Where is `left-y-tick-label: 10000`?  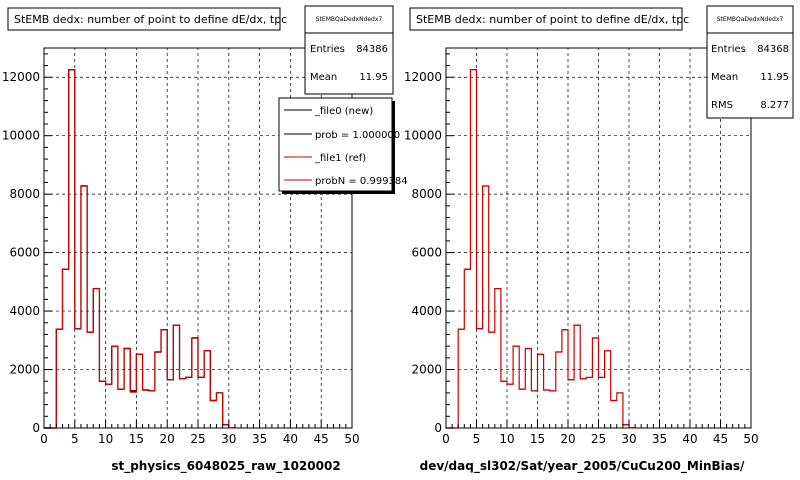 left-y-tick-label: 10000 is located at coordinates (21, 136).